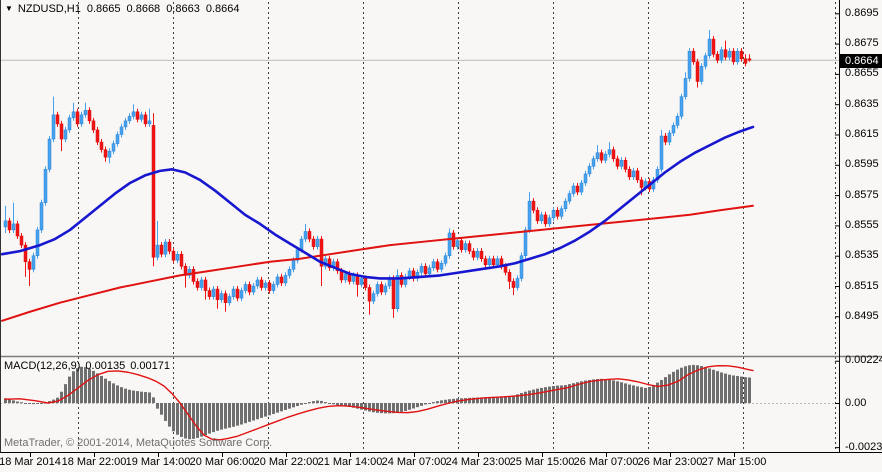 This screenshot has height=472, width=882. I want to click on macd-signal-line, so click(379, 402).